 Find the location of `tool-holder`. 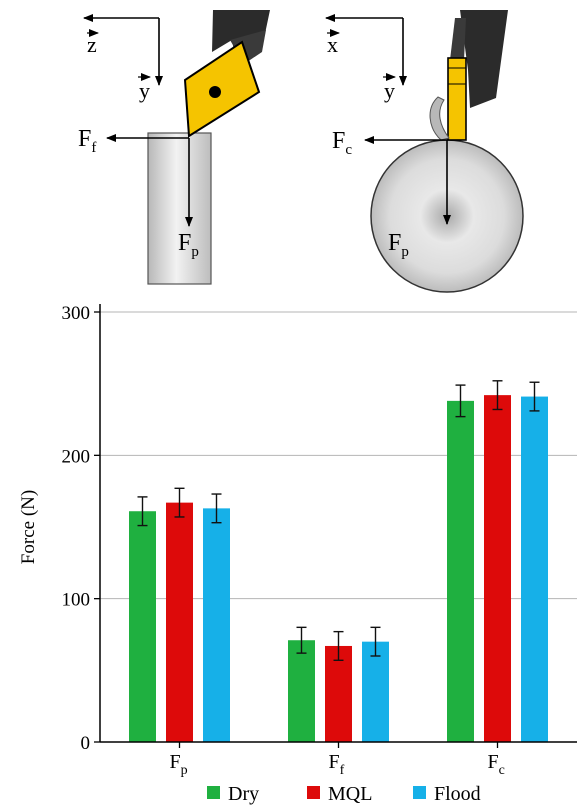

tool-holder is located at coordinates (484, 59).